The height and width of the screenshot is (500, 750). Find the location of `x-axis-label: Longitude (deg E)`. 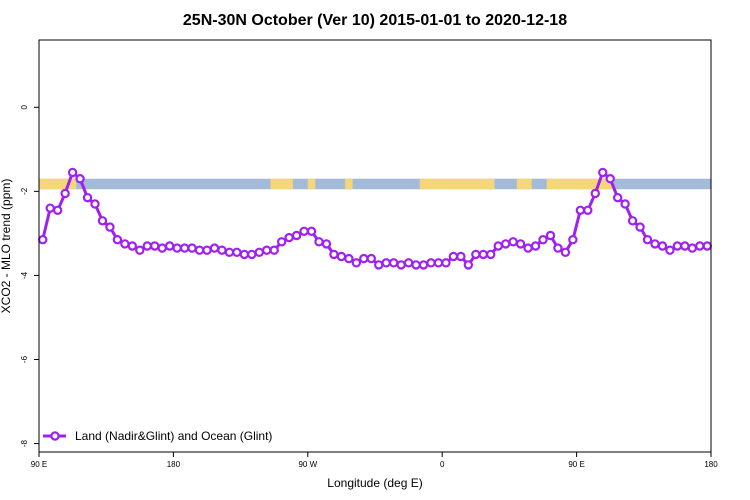

x-axis-label: Longitude (deg E) is located at coordinates (374, 483).